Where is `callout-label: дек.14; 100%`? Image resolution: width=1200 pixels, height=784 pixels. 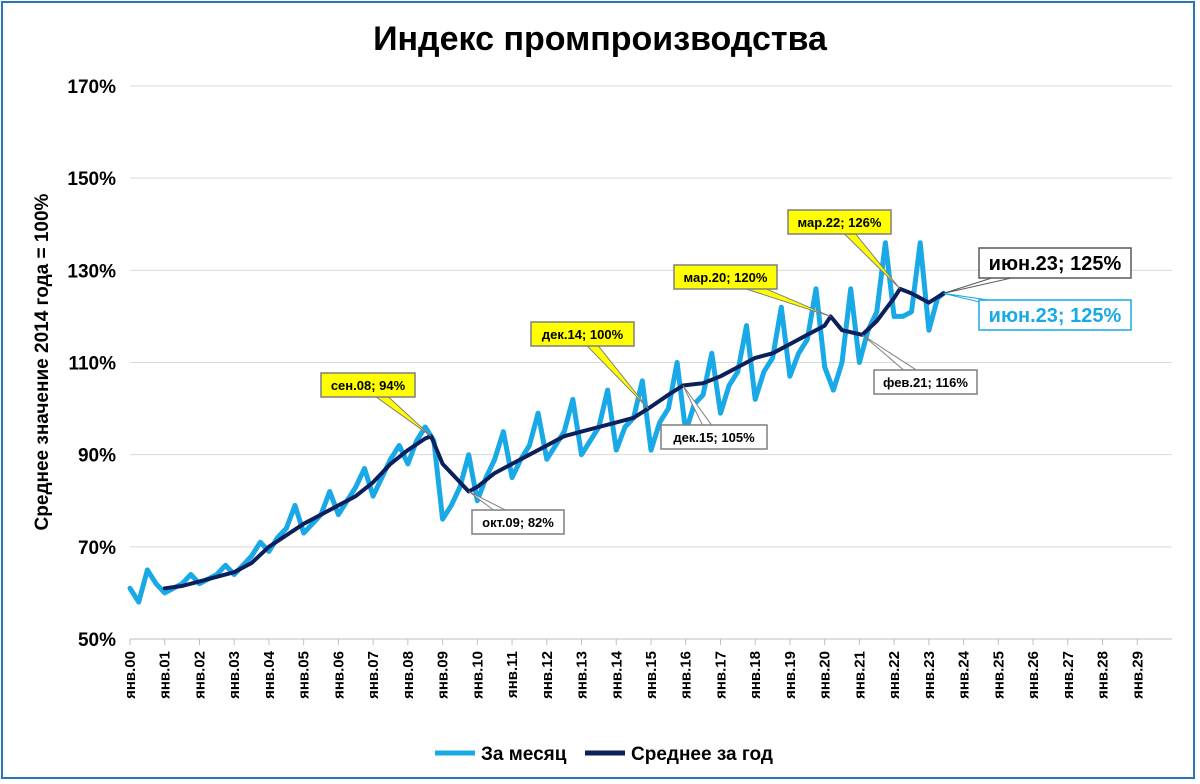
callout-label: дек.14; 100% is located at coordinates (583, 334).